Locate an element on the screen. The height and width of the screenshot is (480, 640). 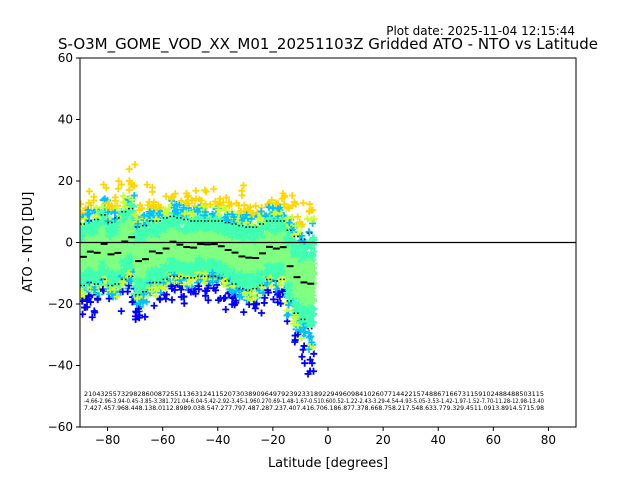
plot-date: Plot date: 2025-11-04 12:15:44 is located at coordinates (480, 31).